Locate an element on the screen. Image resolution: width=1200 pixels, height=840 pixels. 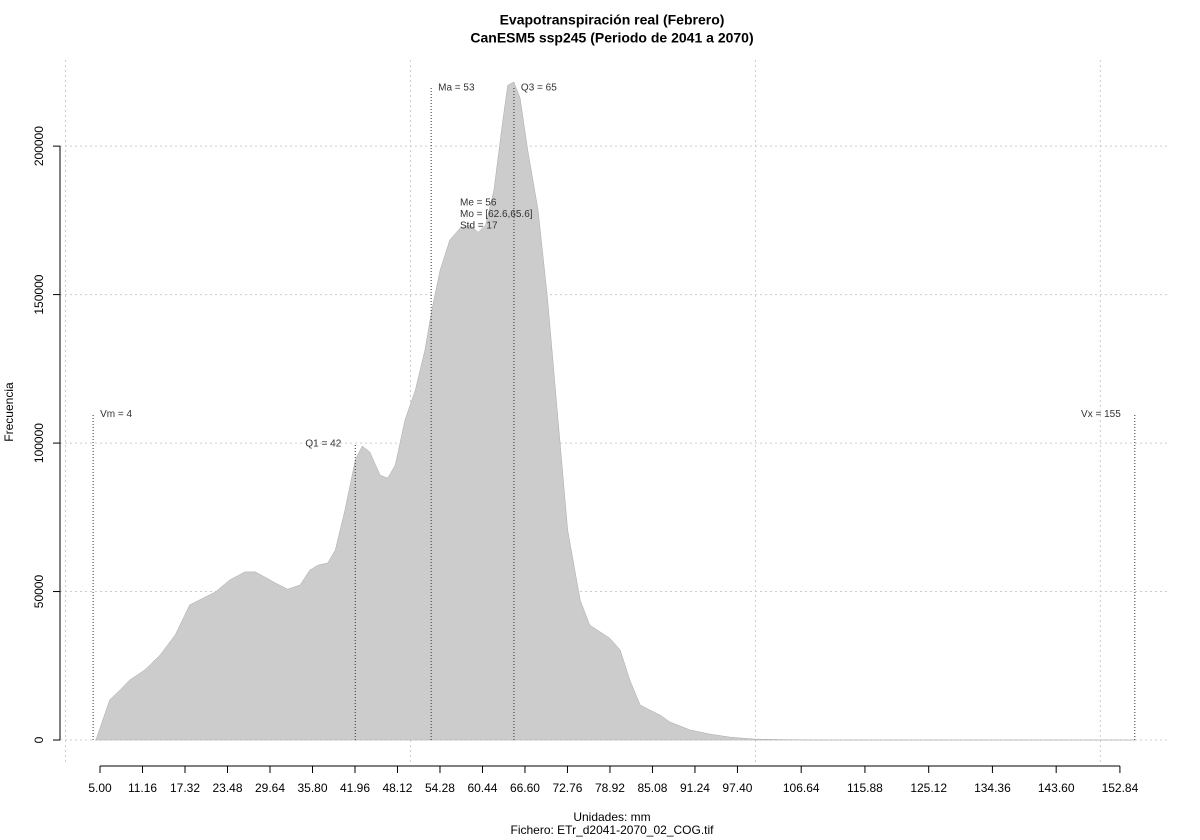
stat-text: Mo = [62.6,65.6] is located at coordinates (496, 214).